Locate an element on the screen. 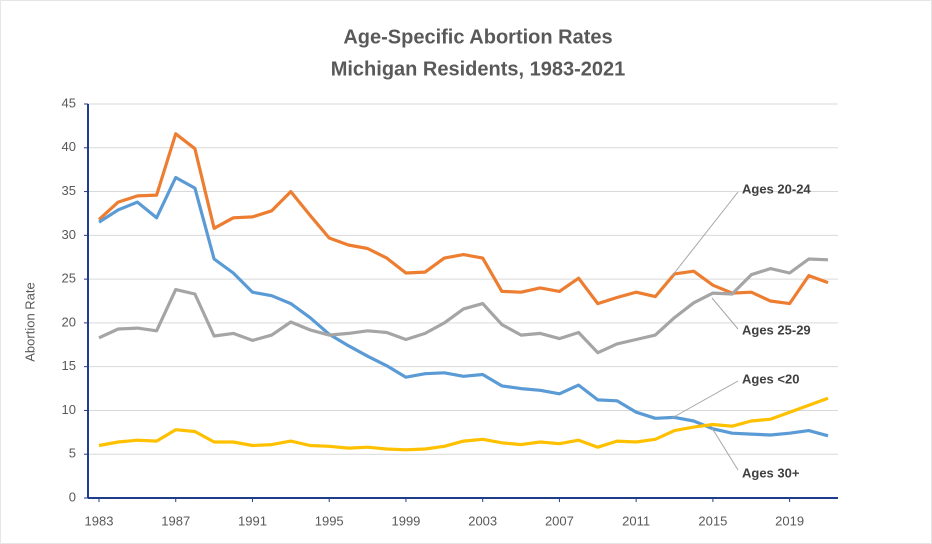 This screenshot has width=932, height=544. series-label: Ages 25-29 is located at coordinates (776, 329).